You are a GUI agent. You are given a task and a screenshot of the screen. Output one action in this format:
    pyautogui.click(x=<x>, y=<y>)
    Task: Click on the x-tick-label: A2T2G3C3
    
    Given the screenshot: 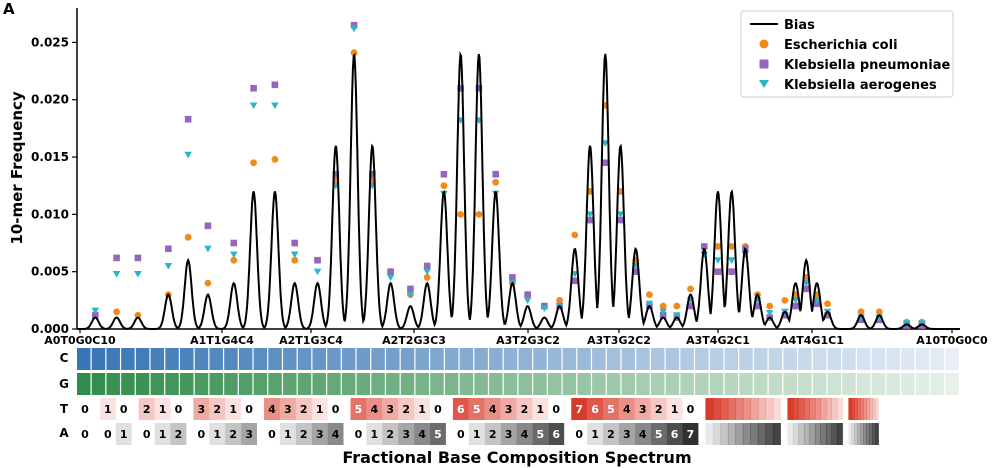 What is the action you would take?
    pyautogui.click(x=414, y=340)
    